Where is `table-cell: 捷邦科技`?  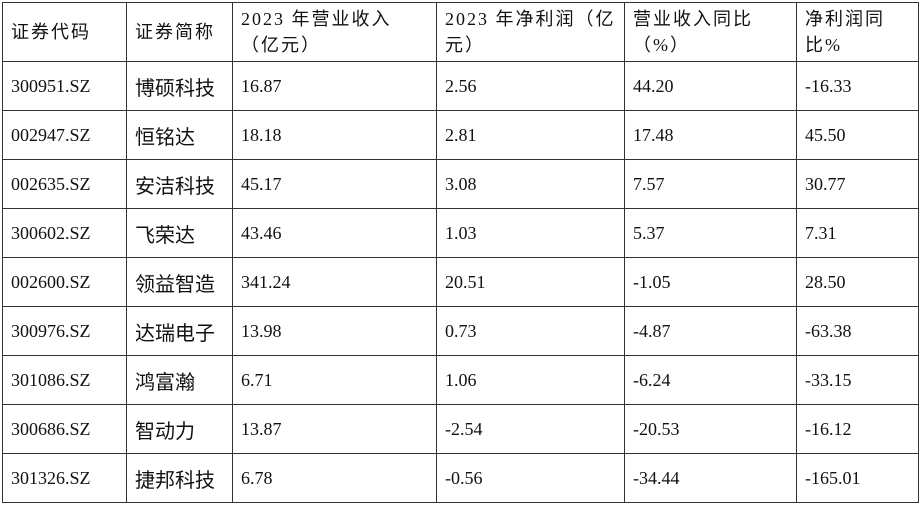 table-cell: 捷邦科技 is located at coordinates (179, 478).